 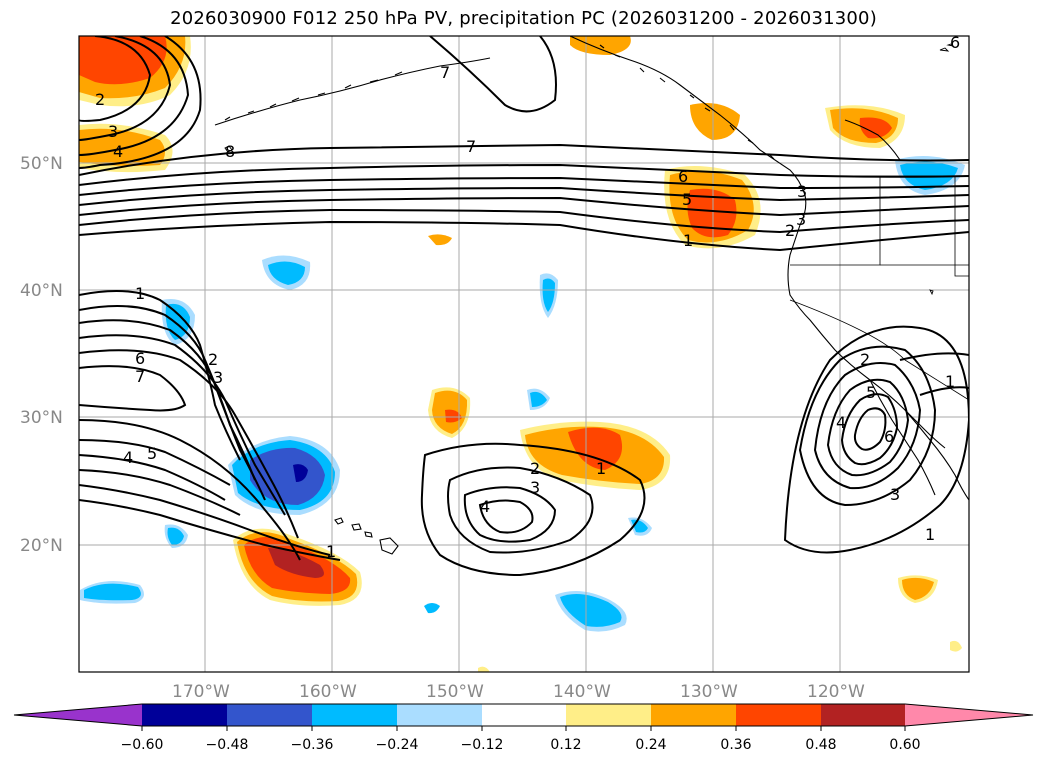 I want to click on longitude-labels: 170°W 160°W 150°W 140°W 130°W 120°W, so click(x=518, y=692).